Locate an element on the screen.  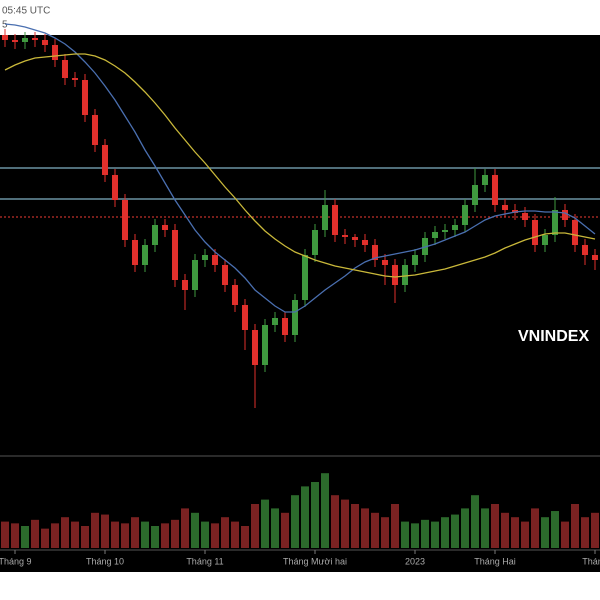
symbol-label: VNINDEX is located at coordinates (553, 336).